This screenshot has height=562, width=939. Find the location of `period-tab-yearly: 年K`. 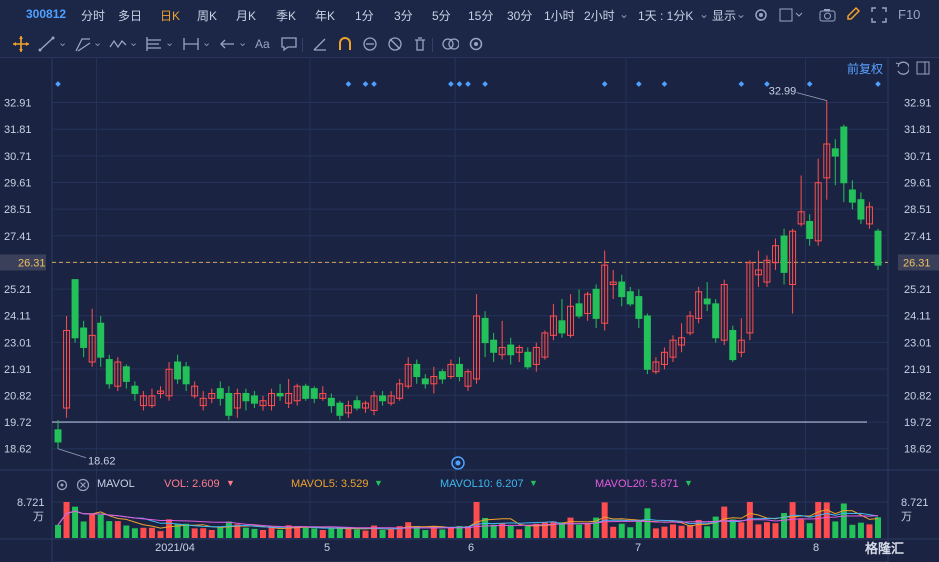

period-tab-yearly: 年K is located at coordinates (325, 16).